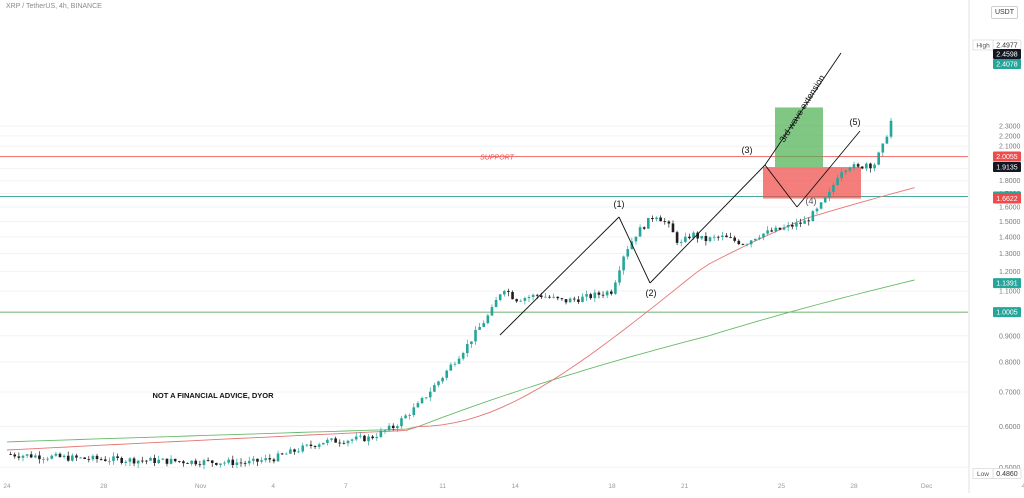 The height and width of the screenshot is (498, 1024). What do you see at coordinates (1004, 12) in the screenshot?
I see `currency-button: USDT` at bounding box center [1004, 12].